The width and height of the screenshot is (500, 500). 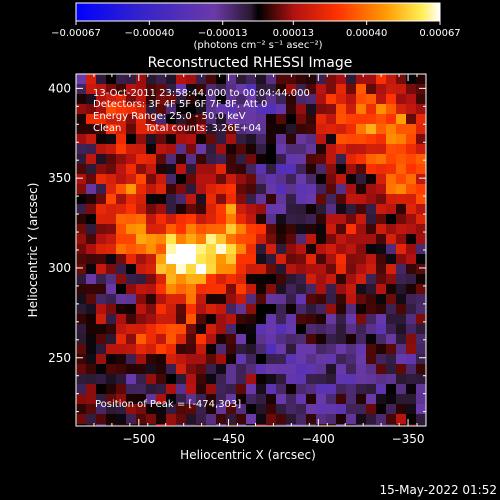 What do you see at coordinates (318, 439) in the screenshot?
I see `x-tick-label: −400` at bounding box center [318, 439].